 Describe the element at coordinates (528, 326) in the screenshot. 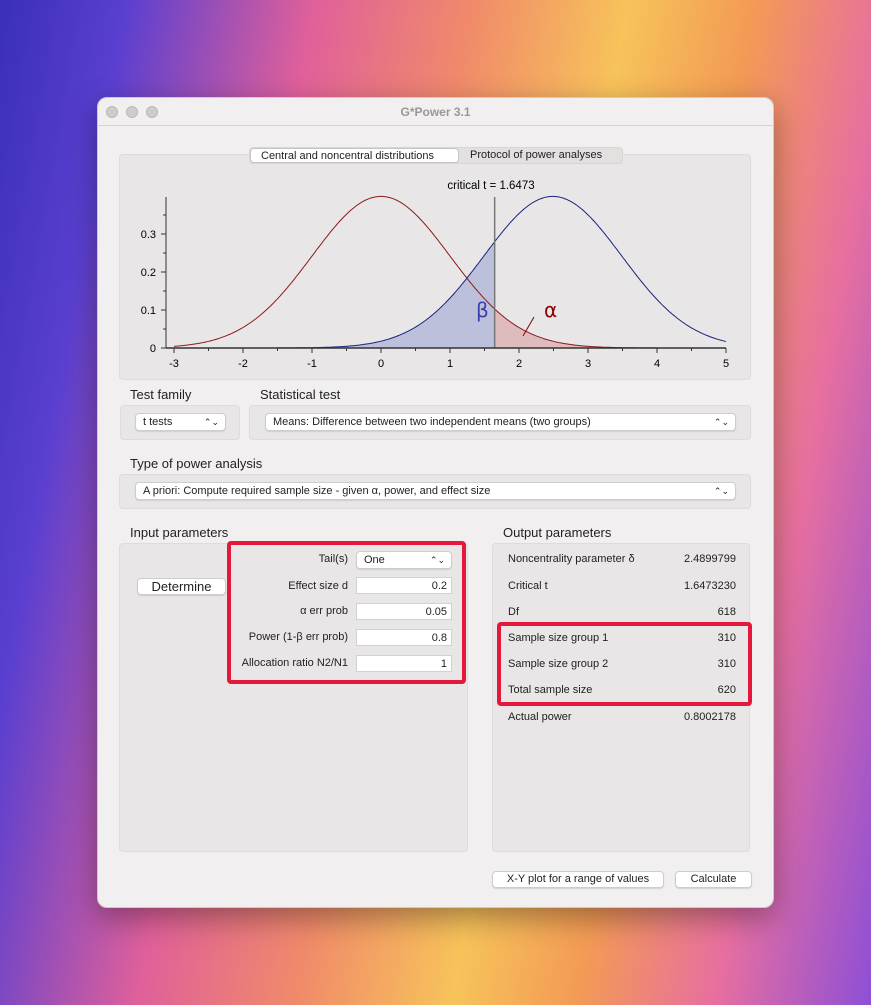

I see `alpha-pointer` at that location.